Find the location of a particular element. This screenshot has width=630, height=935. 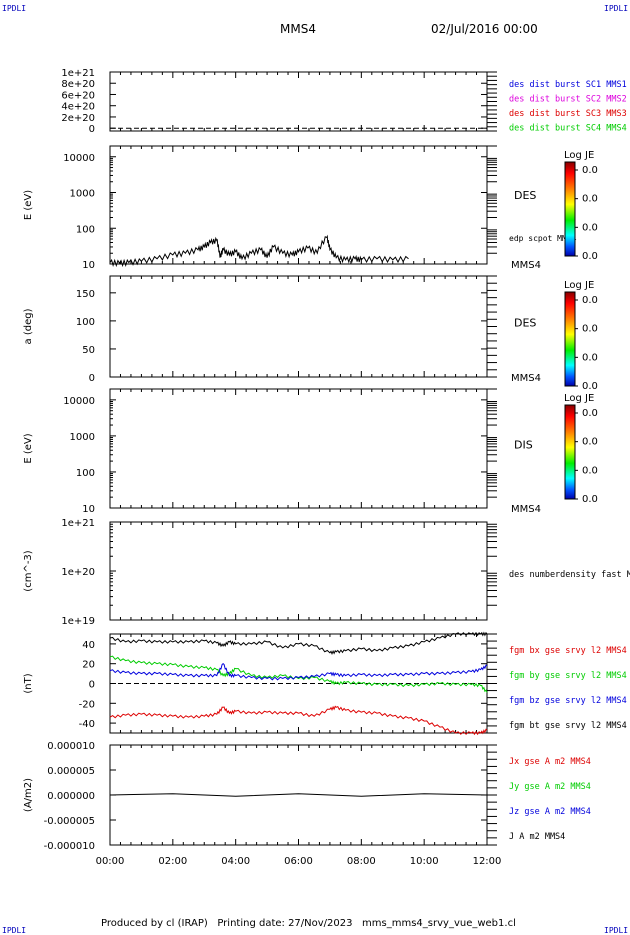

panel7-legend-entry: Jy gse A m2 MMS4 is located at coordinates (550, 787).